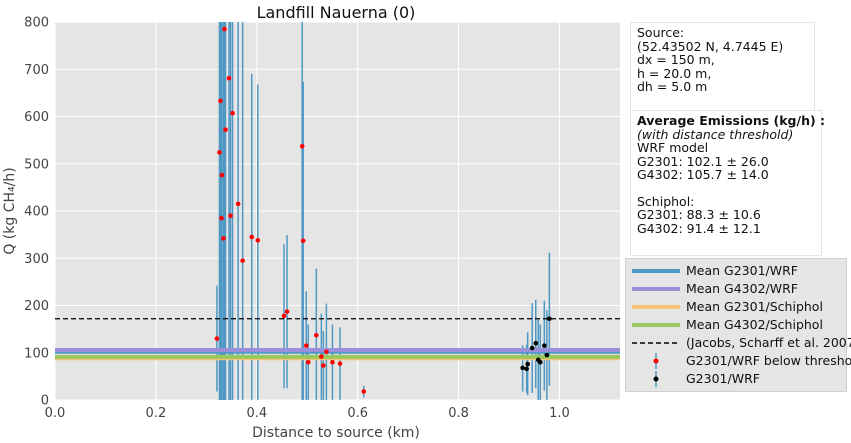  What do you see at coordinates (699, 228) in the screenshot?
I see `schiphol-line: G4302: 91.4 ± 12.1` at bounding box center [699, 228].